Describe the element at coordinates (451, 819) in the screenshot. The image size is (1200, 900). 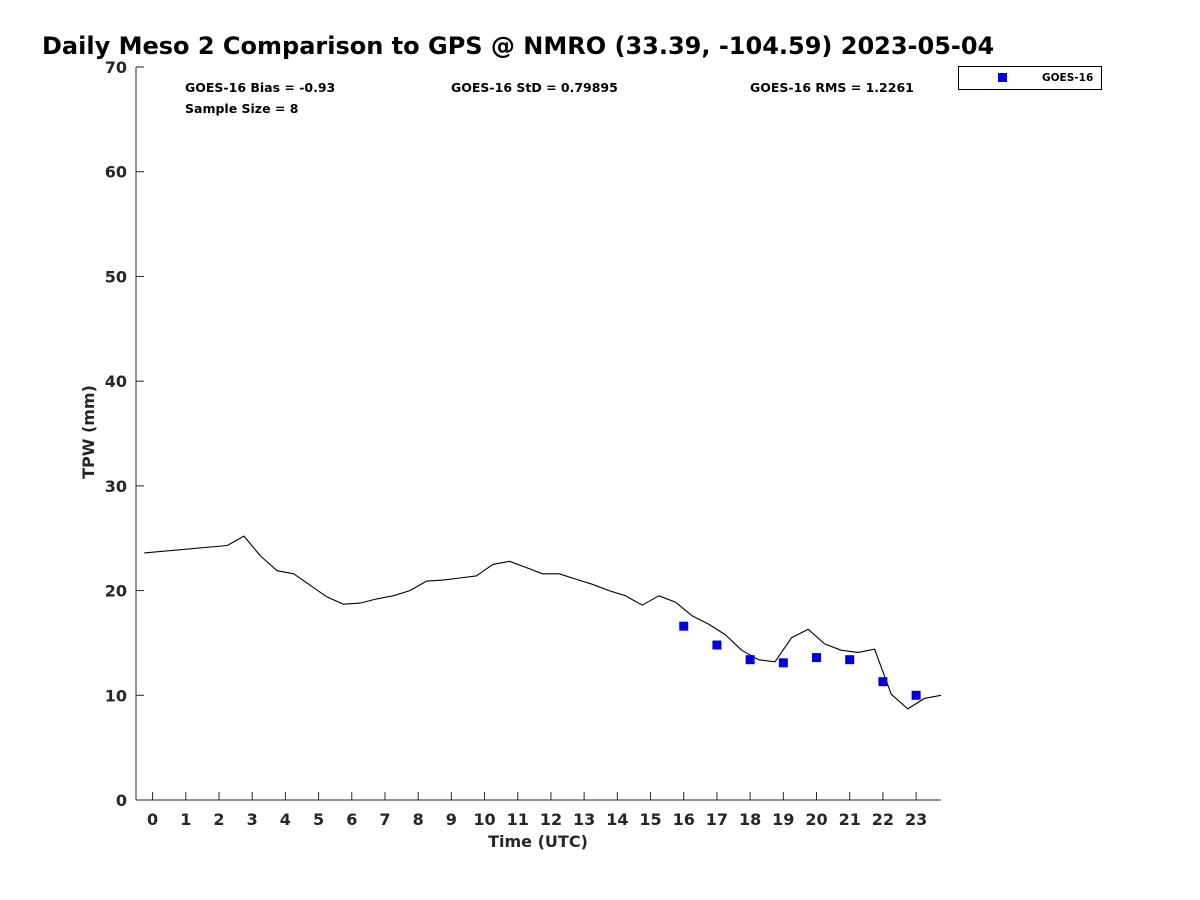
I see `x-tick-label: 9` at that location.